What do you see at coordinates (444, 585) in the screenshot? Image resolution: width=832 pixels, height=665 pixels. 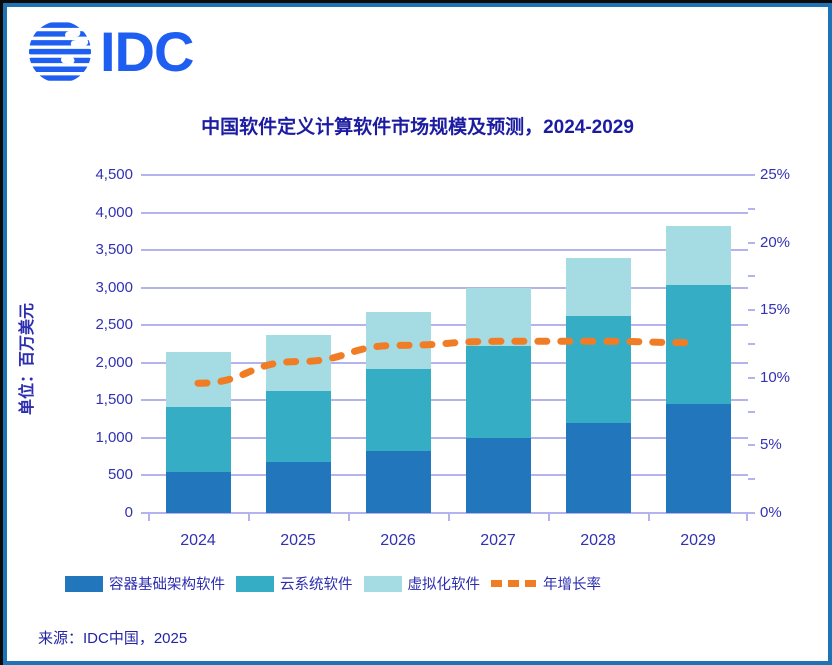 I see `legend-label: 虚拟化软件` at bounding box center [444, 585].